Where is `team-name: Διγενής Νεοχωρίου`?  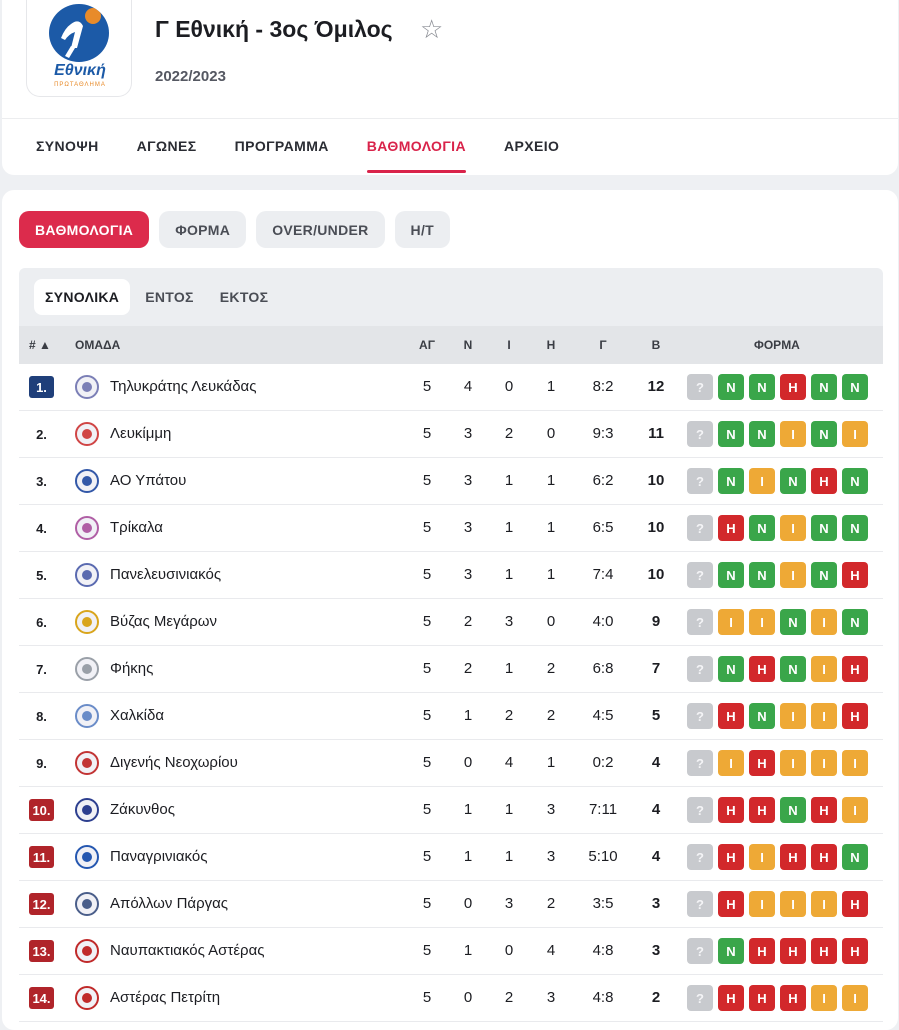
team-name: Διγενής Νεοχωρίου is located at coordinates (174, 762).